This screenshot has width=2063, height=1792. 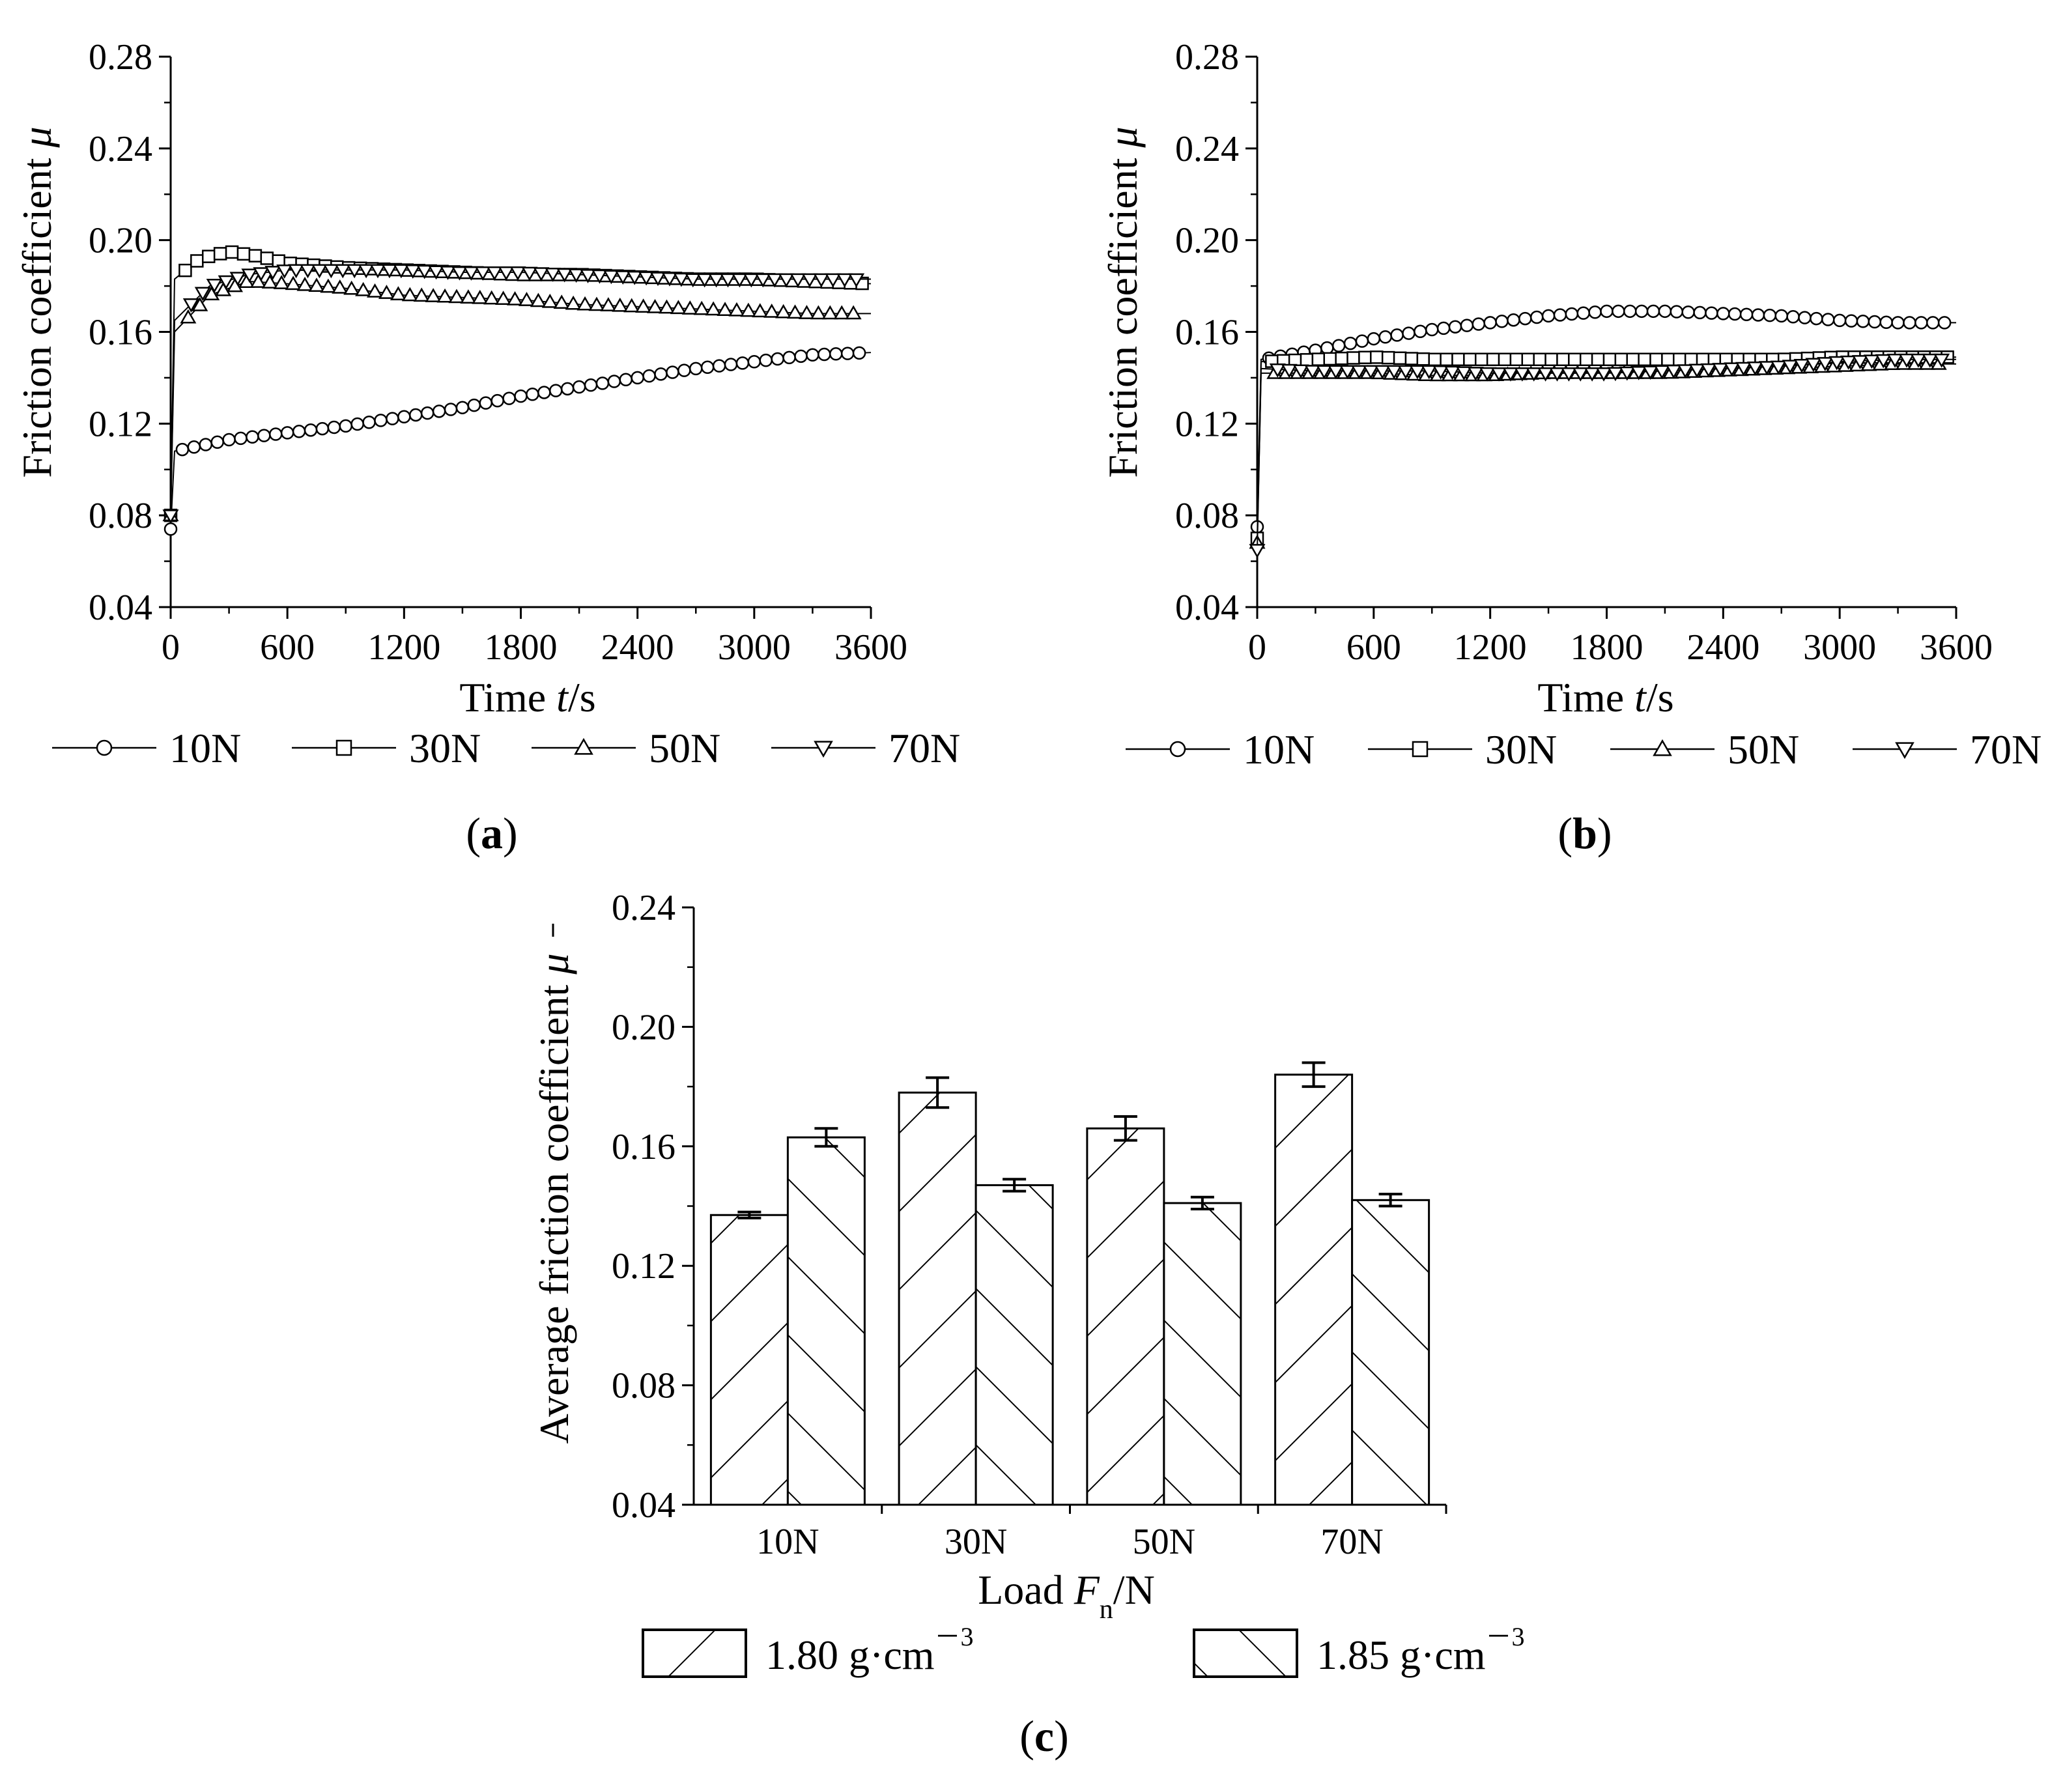 What do you see at coordinates (208, 256) in the screenshot?
I see `panel-a-series-30N-point` at bounding box center [208, 256].